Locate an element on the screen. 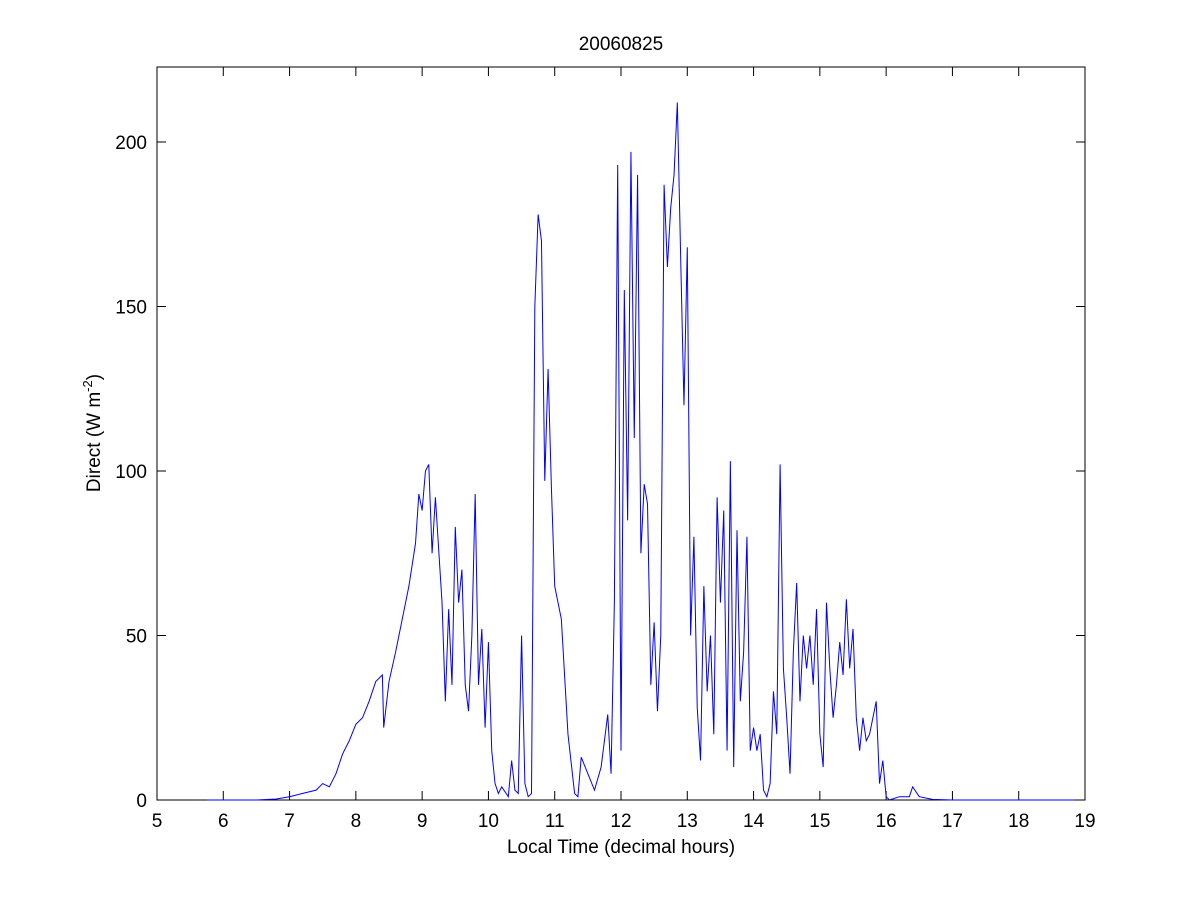 The width and height of the screenshot is (1200, 905). x-tick-label: 5 is located at coordinates (157, 821).